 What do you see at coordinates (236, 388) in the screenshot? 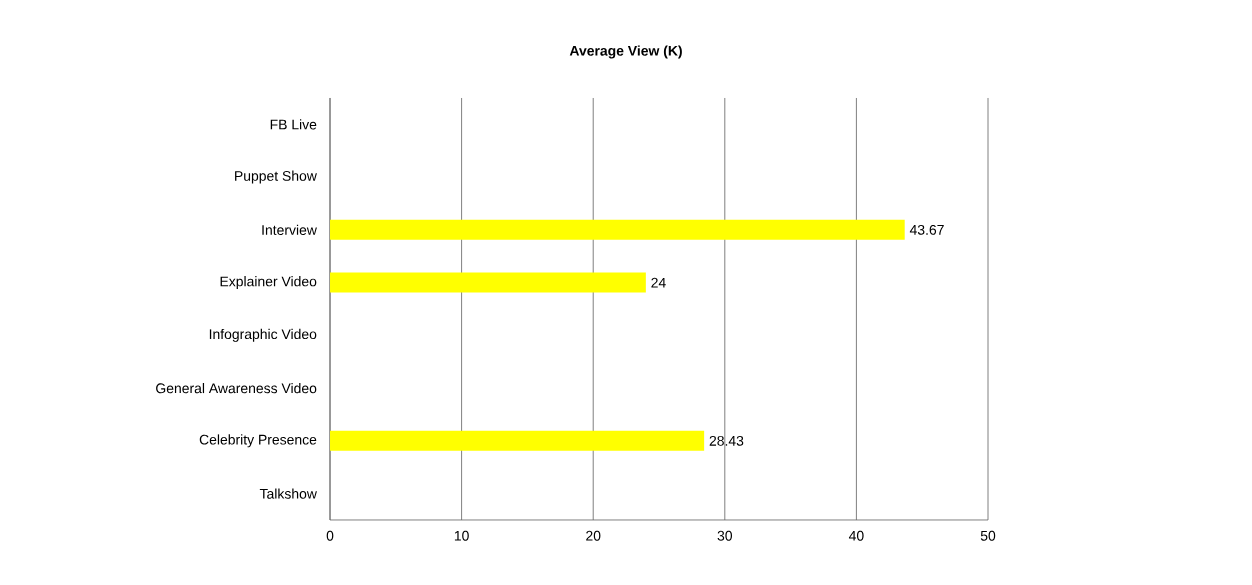
I see `y-tick-label: General Awareness Video` at bounding box center [236, 388].